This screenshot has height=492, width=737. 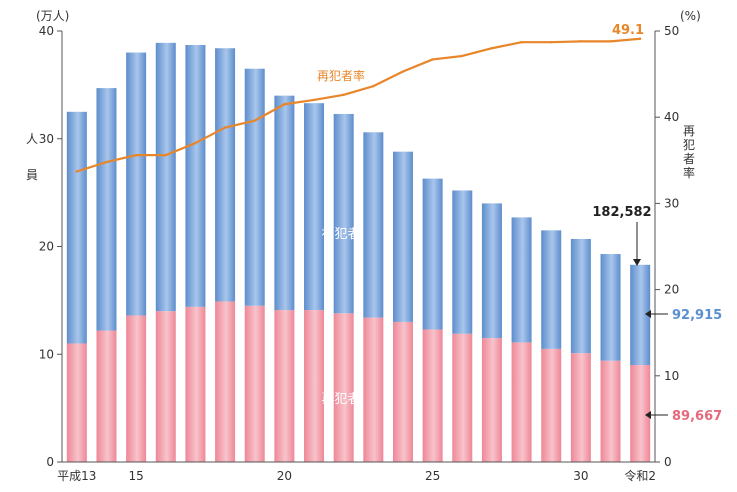 I want to click on series-label-repeat: 再犯者, so click(x=340, y=399).